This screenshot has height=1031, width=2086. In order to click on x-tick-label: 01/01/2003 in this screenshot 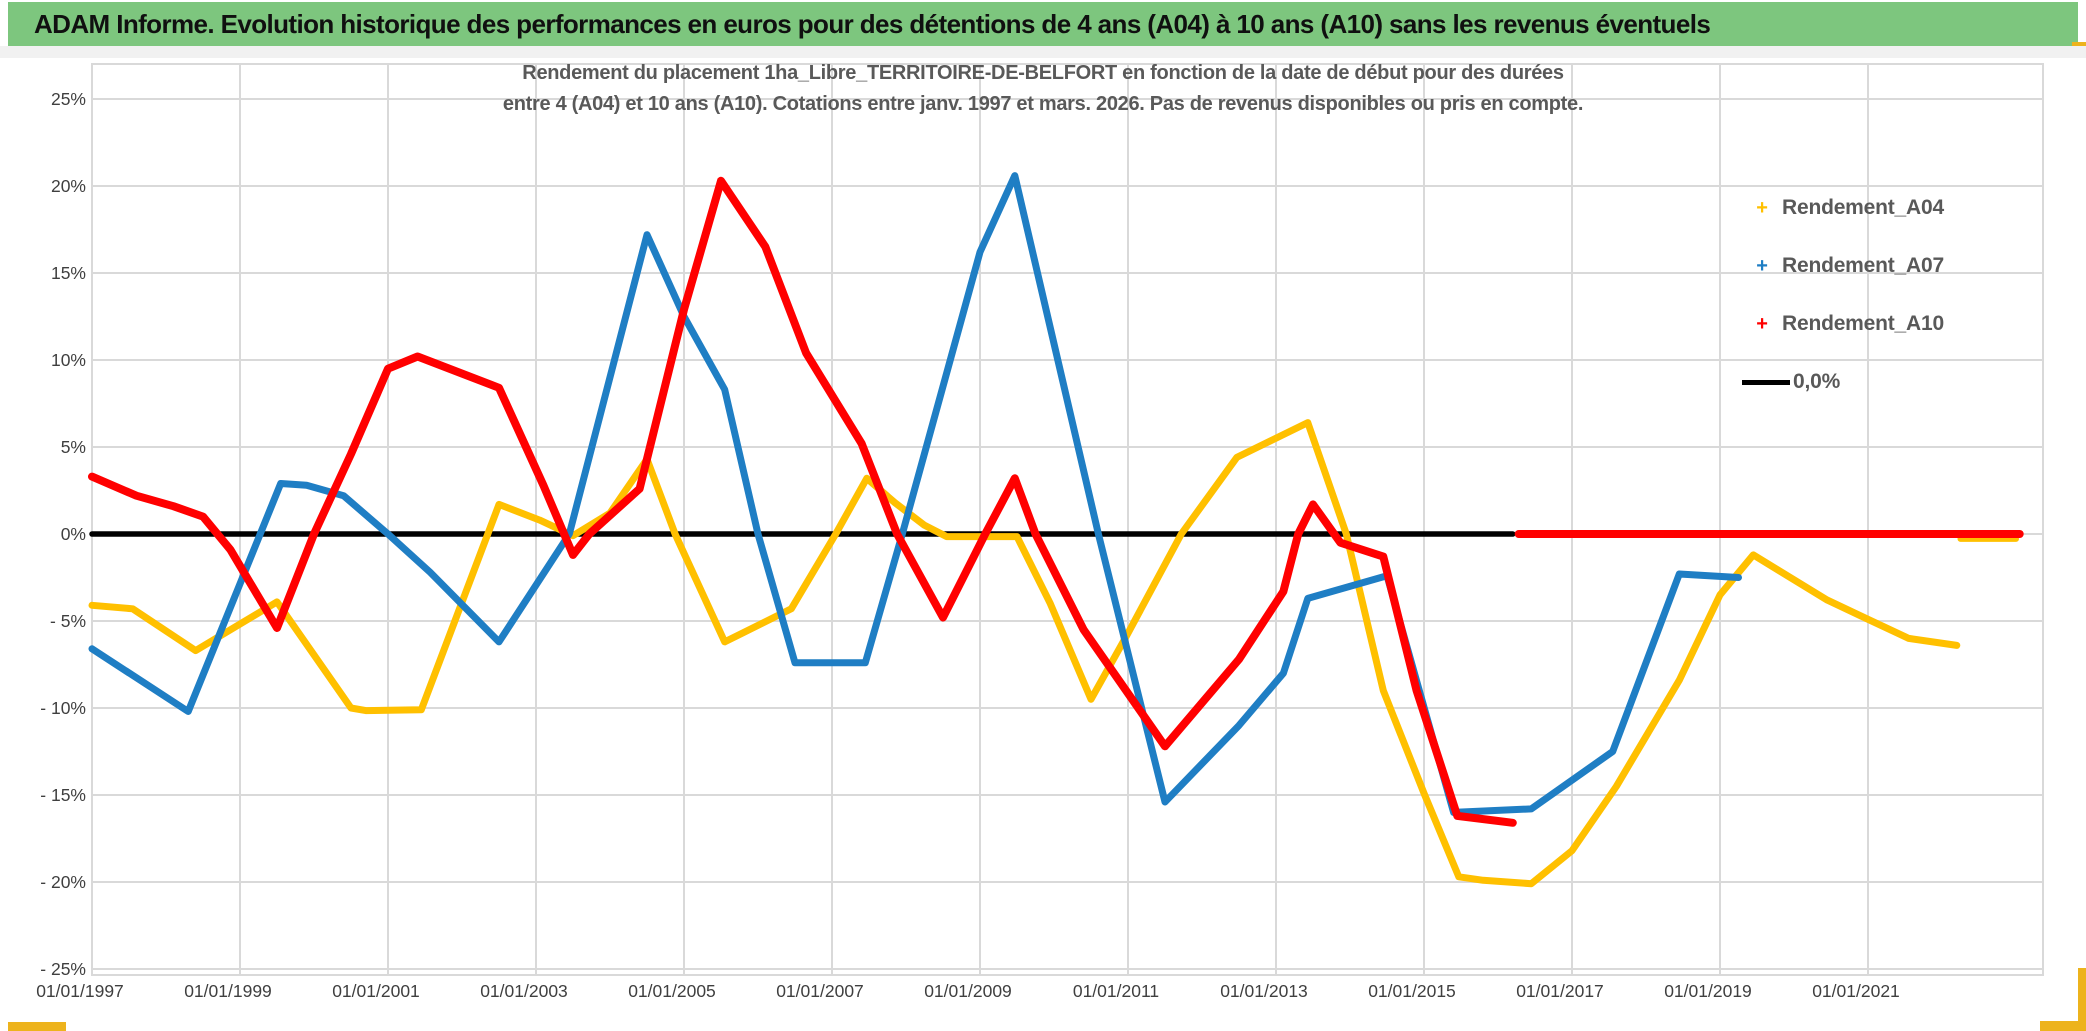, I will do `click(524, 991)`.